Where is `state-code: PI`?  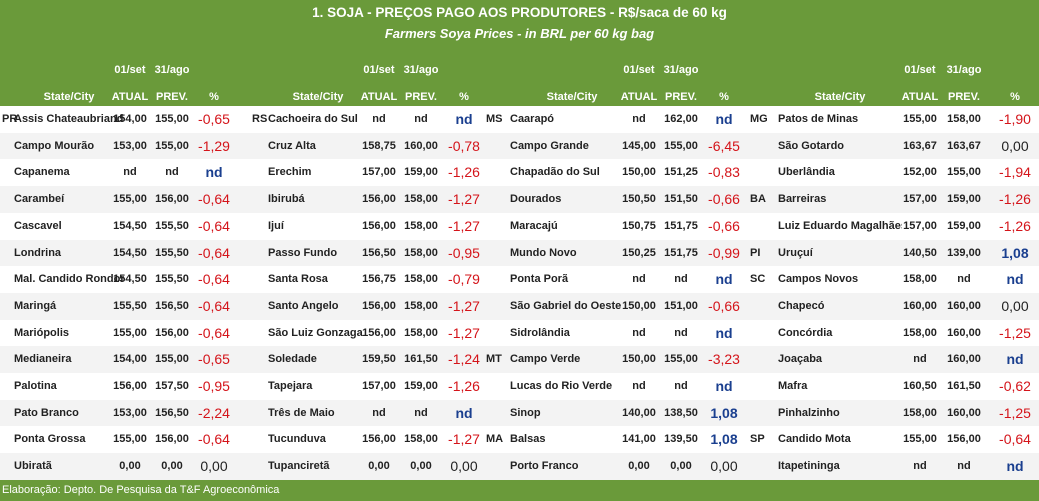 state-code: PI is located at coordinates (755, 252).